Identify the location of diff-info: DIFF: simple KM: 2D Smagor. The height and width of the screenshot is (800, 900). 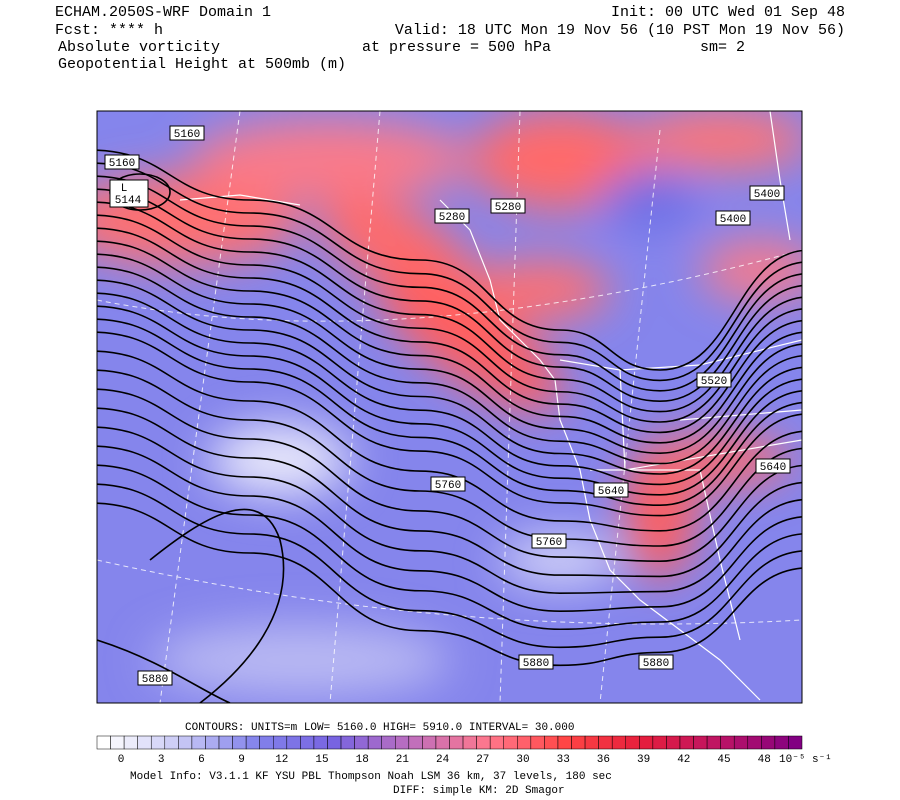
(479, 791).